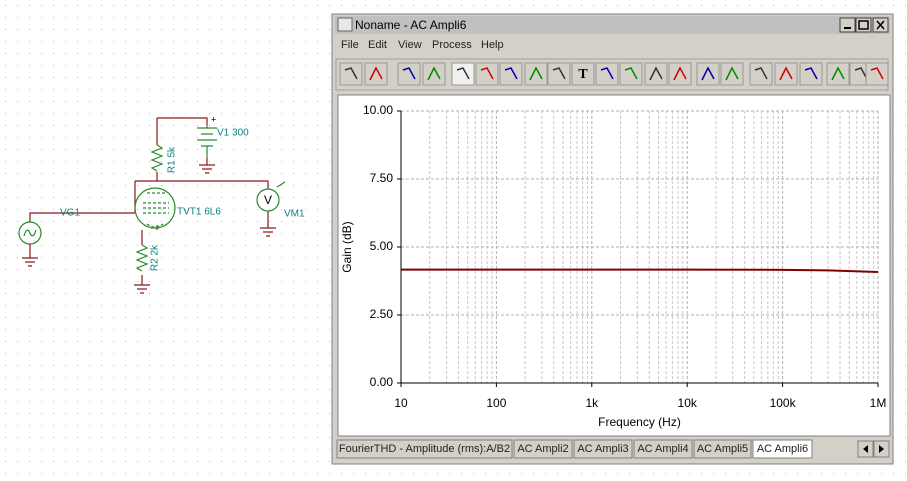  I want to click on tab-label: AC Ampli5, so click(722, 449).